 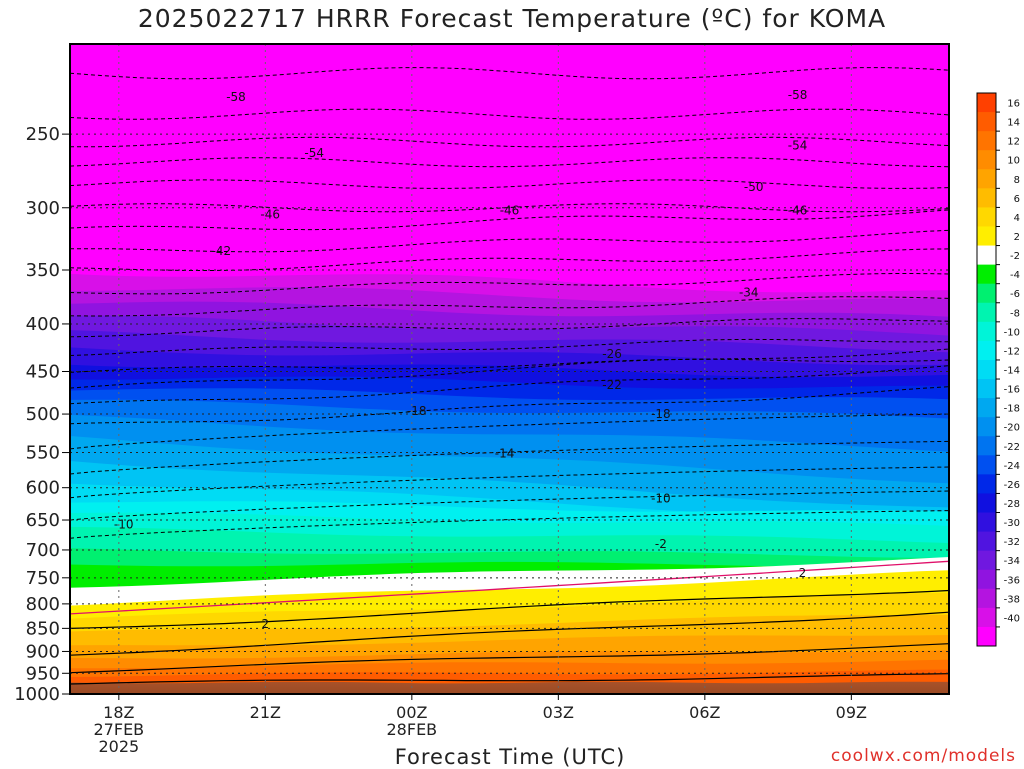 I want to click on colorbar-frame, so click(x=986, y=369).